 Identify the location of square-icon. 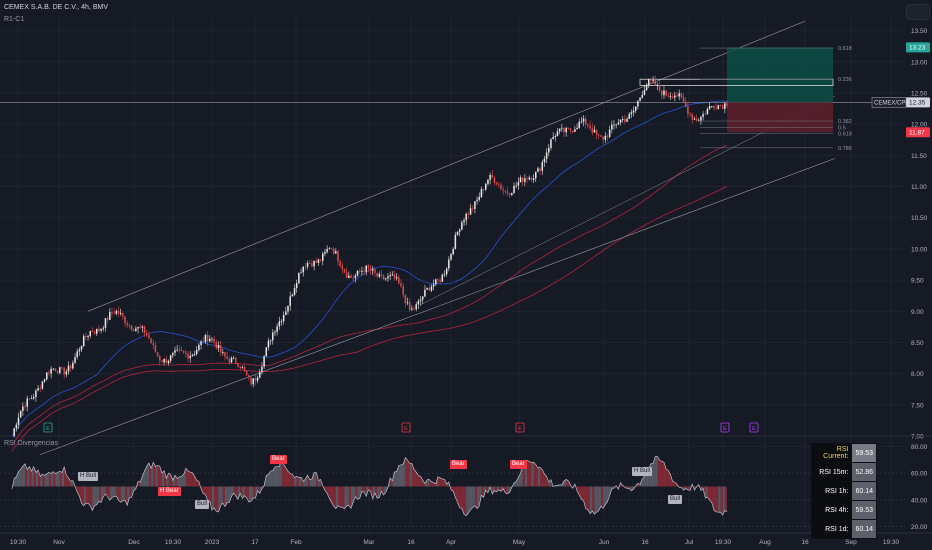
(918, 12).